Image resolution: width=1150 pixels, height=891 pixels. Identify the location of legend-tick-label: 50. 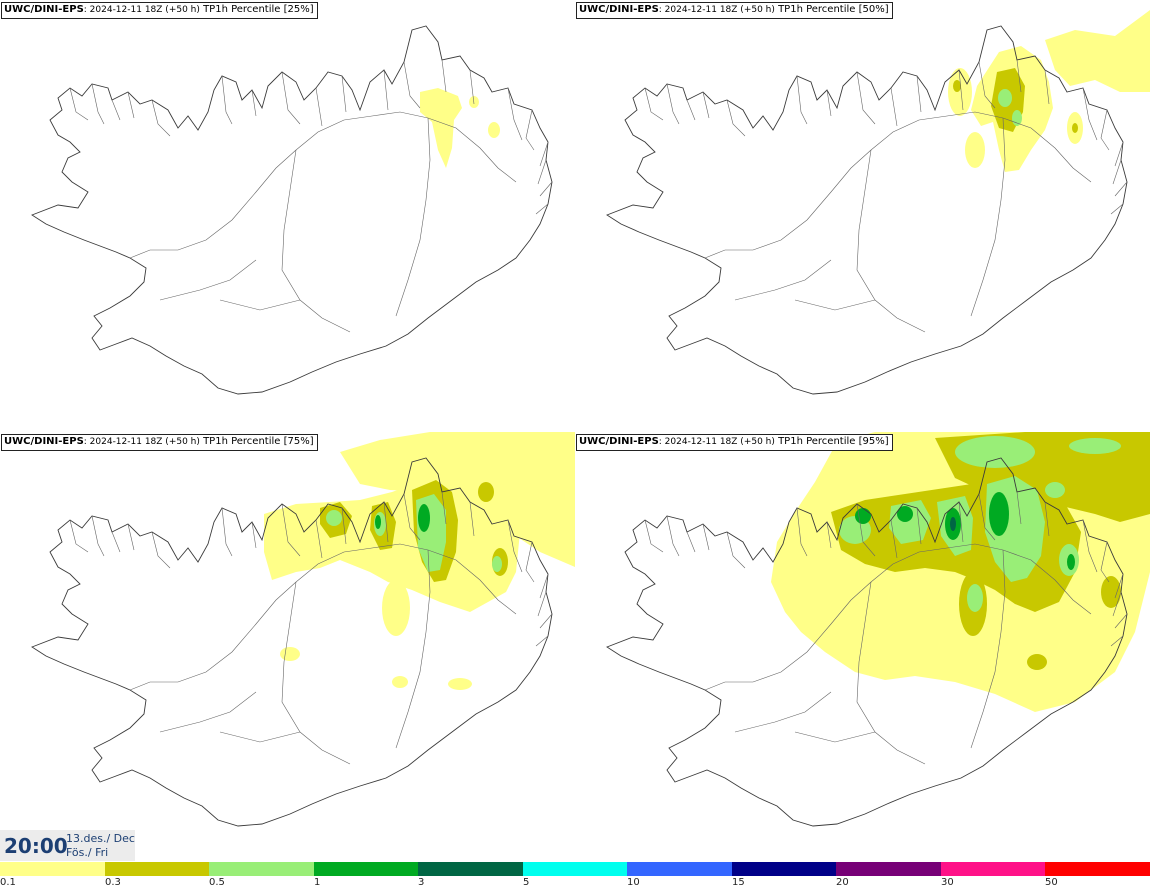
(1051, 882).